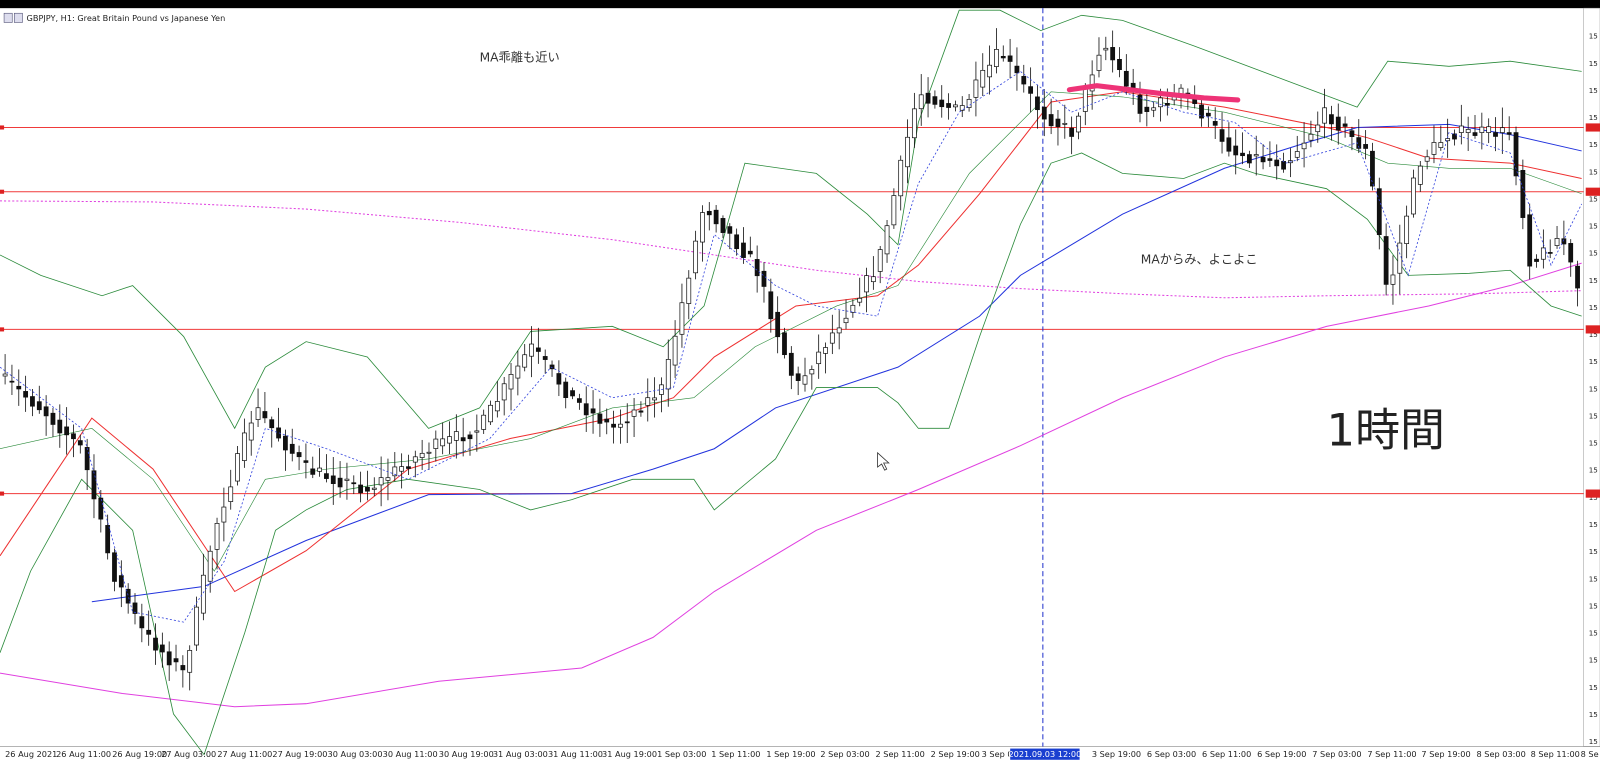 The height and width of the screenshot is (771, 1600). What do you see at coordinates (681, 754) in the screenshot?
I see `time-label: 1 Sep 03:00` at bounding box center [681, 754].